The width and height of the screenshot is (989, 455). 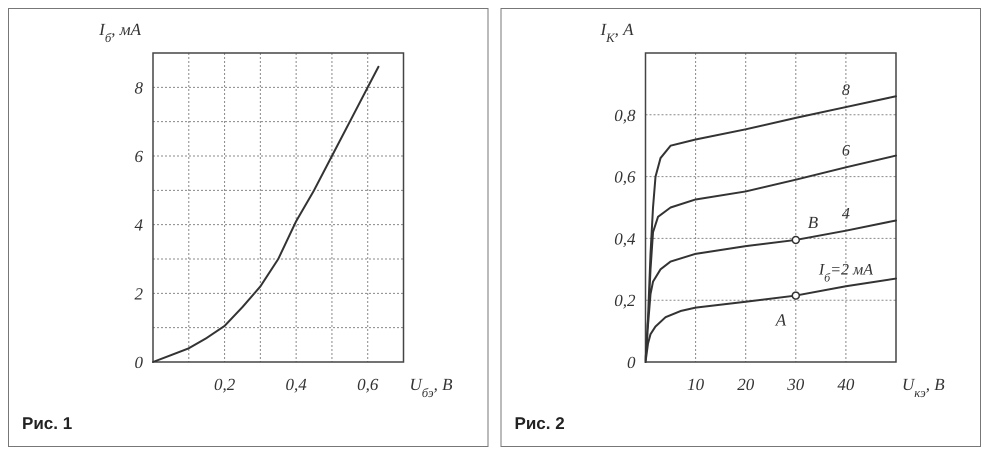 What do you see at coordinates (139, 88) in the screenshot?
I see `y-tick-label: 8` at bounding box center [139, 88].